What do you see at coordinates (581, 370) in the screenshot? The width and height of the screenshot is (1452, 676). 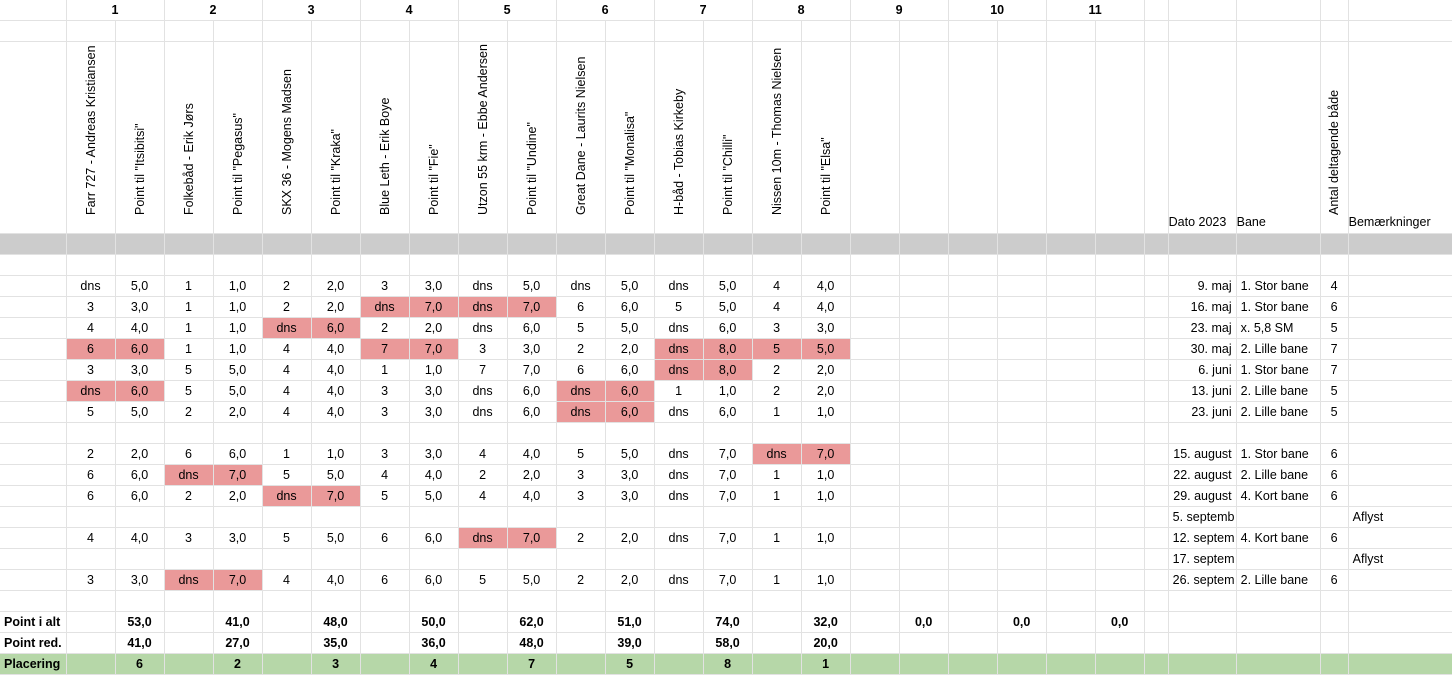 I see `placement-cell: 6` at bounding box center [581, 370].